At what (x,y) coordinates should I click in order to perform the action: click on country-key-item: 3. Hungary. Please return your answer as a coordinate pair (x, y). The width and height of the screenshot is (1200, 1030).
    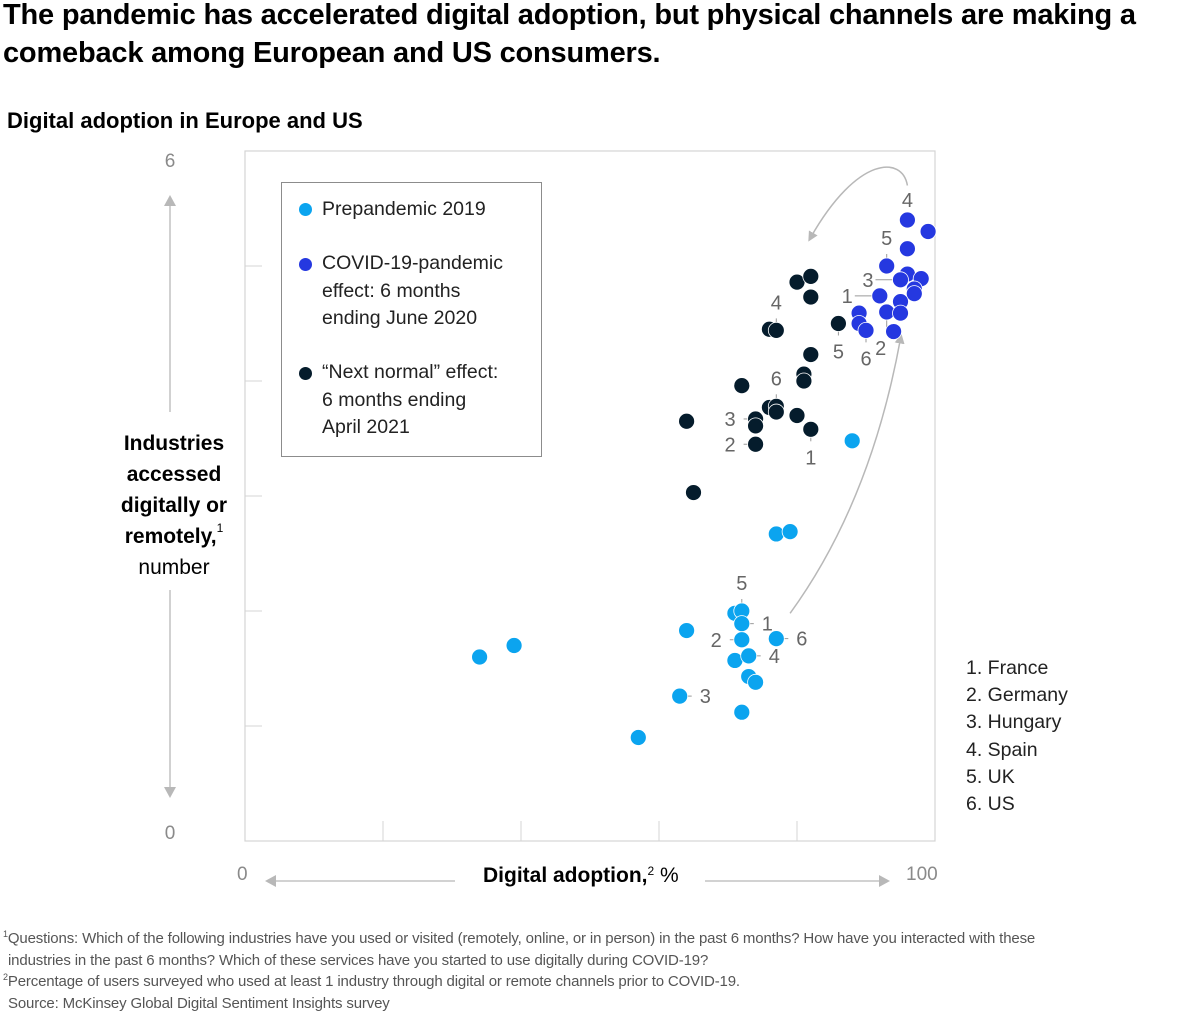
    Looking at the image, I should click on (1014, 722).